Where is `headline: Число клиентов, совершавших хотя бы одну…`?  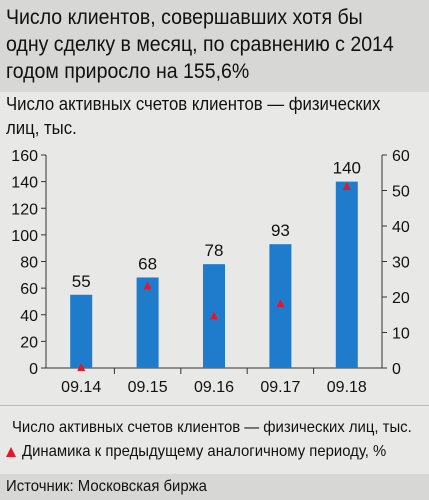
headline: Число клиентов, совершавших хотя бы одну… is located at coordinates (200, 44).